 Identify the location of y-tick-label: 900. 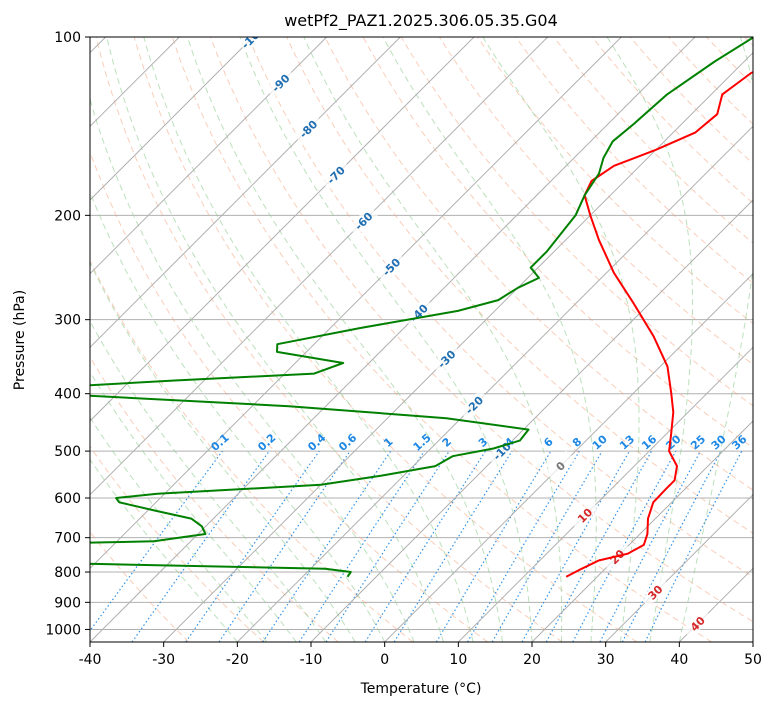
(67, 603).